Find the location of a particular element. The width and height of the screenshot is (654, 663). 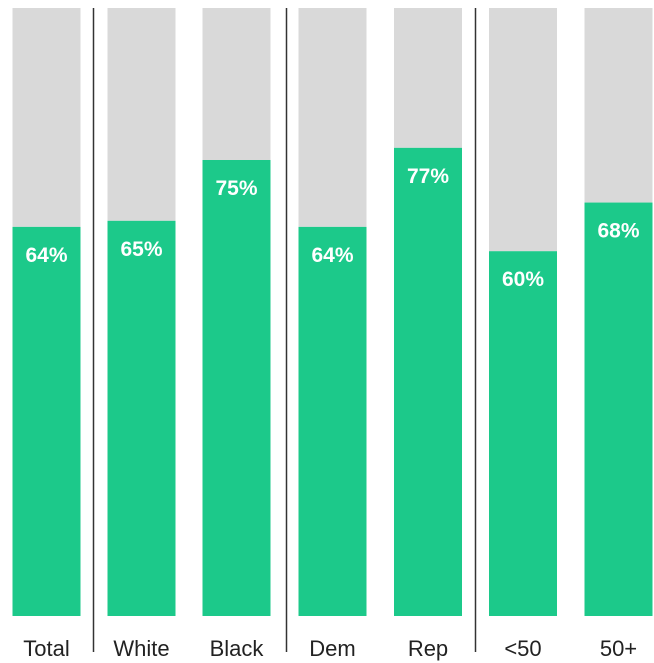

bar-black is located at coordinates (237, 388).